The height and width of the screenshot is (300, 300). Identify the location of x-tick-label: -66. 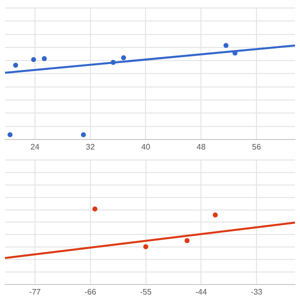
(90, 291).